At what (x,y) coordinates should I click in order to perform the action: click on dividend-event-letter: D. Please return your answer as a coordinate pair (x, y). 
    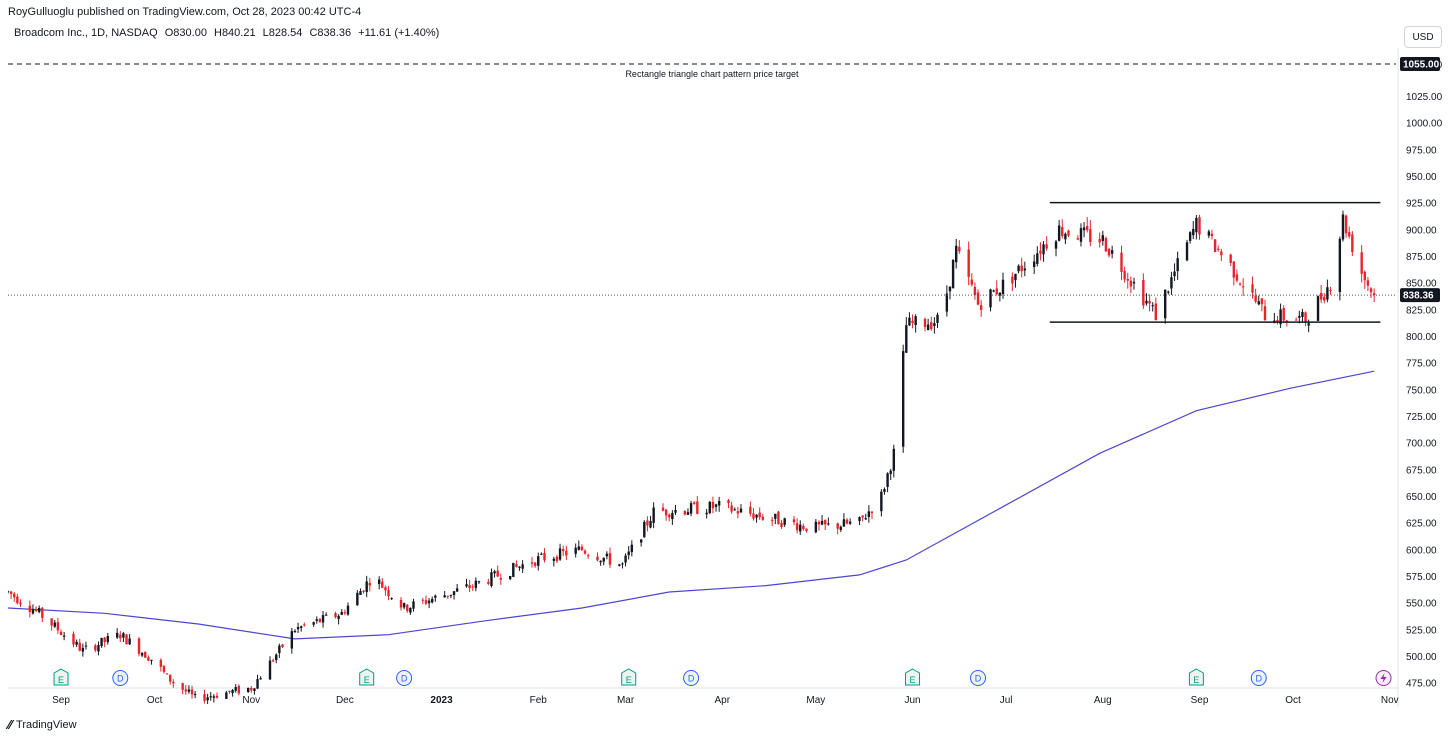
    Looking at the image, I should click on (978, 679).